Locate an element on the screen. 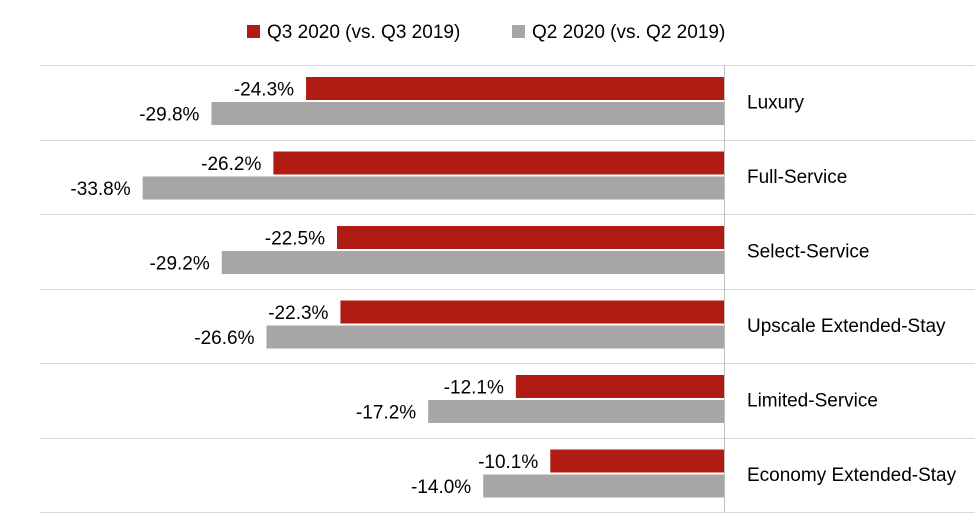  category-label-full-service: Full-Service is located at coordinates (797, 177).